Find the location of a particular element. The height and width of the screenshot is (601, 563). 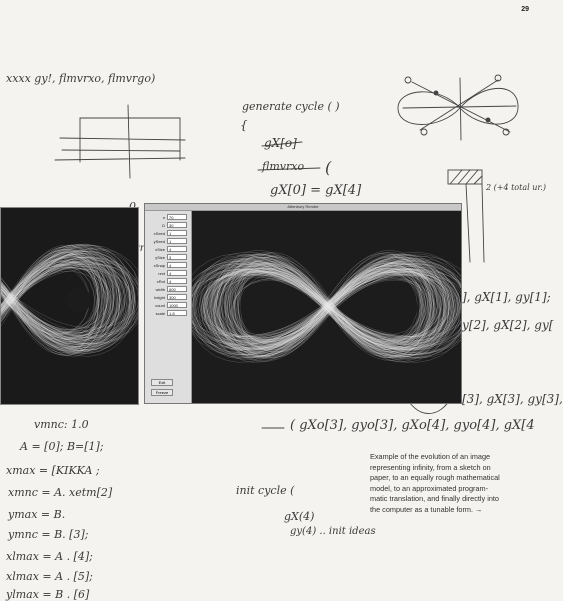

caption-line: Example of the evolution of an image is located at coordinates (430, 456).